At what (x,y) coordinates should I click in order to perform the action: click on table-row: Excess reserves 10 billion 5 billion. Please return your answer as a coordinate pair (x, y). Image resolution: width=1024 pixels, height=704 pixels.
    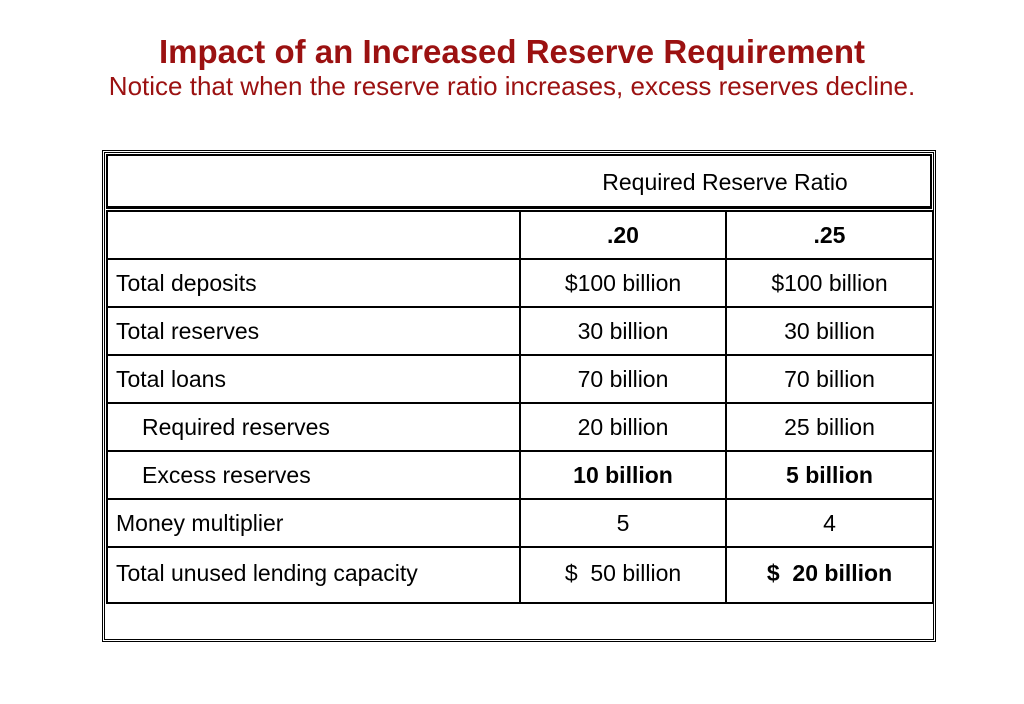
    Looking at the image, I should click on (520, 475).